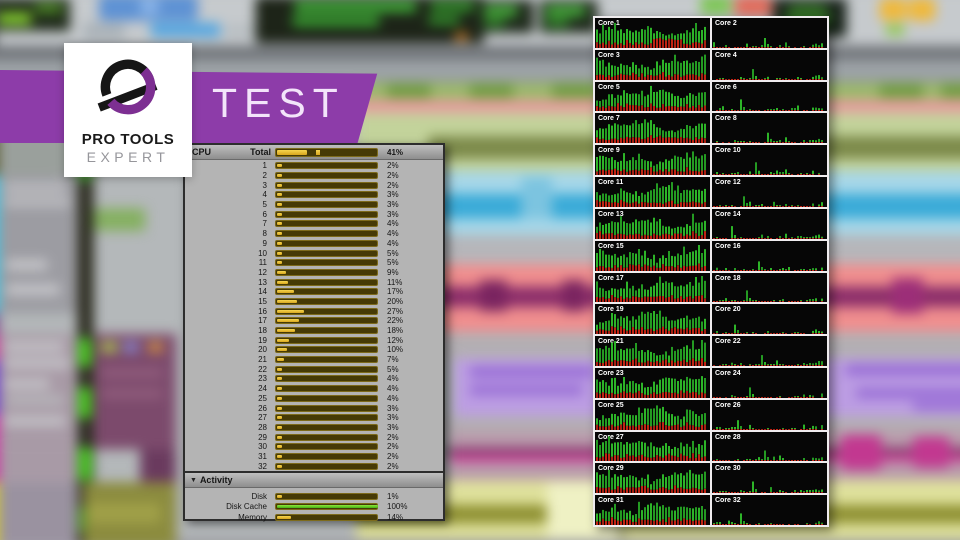 Image resolution: width=960 pixels, height=540 pixels. Describe the element at coordinates (314, 457) in the screenshot. I see `cpu-row-31: 31 2%` at that location.